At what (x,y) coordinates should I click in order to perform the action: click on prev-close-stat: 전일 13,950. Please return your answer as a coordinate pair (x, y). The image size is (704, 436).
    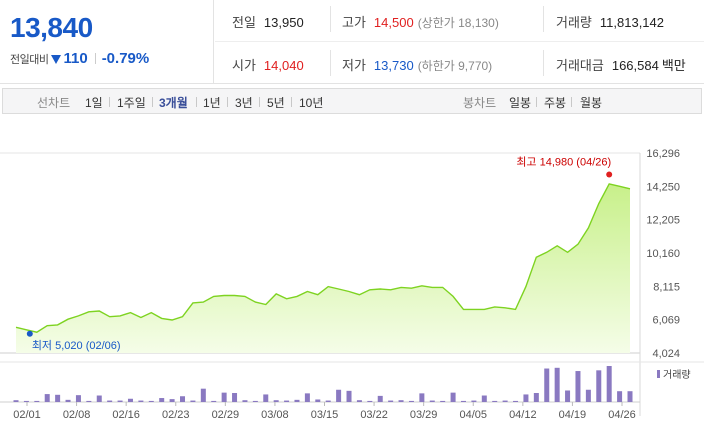
    Looking at the image, I should click on (268, 21).